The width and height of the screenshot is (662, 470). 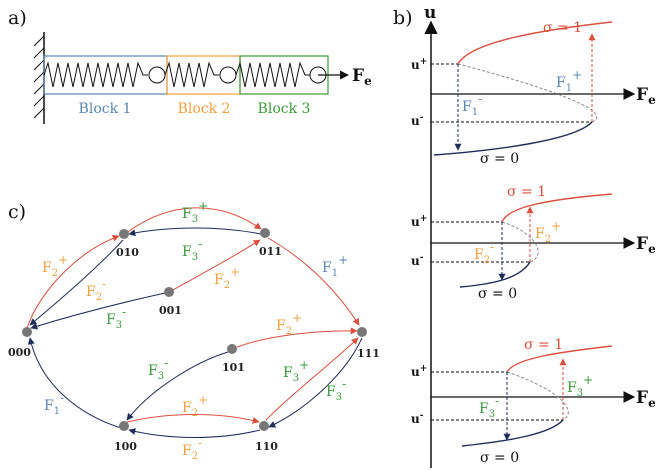 I want to click on edge-label-f1-plus: F1+, so click(x=335, y=266).